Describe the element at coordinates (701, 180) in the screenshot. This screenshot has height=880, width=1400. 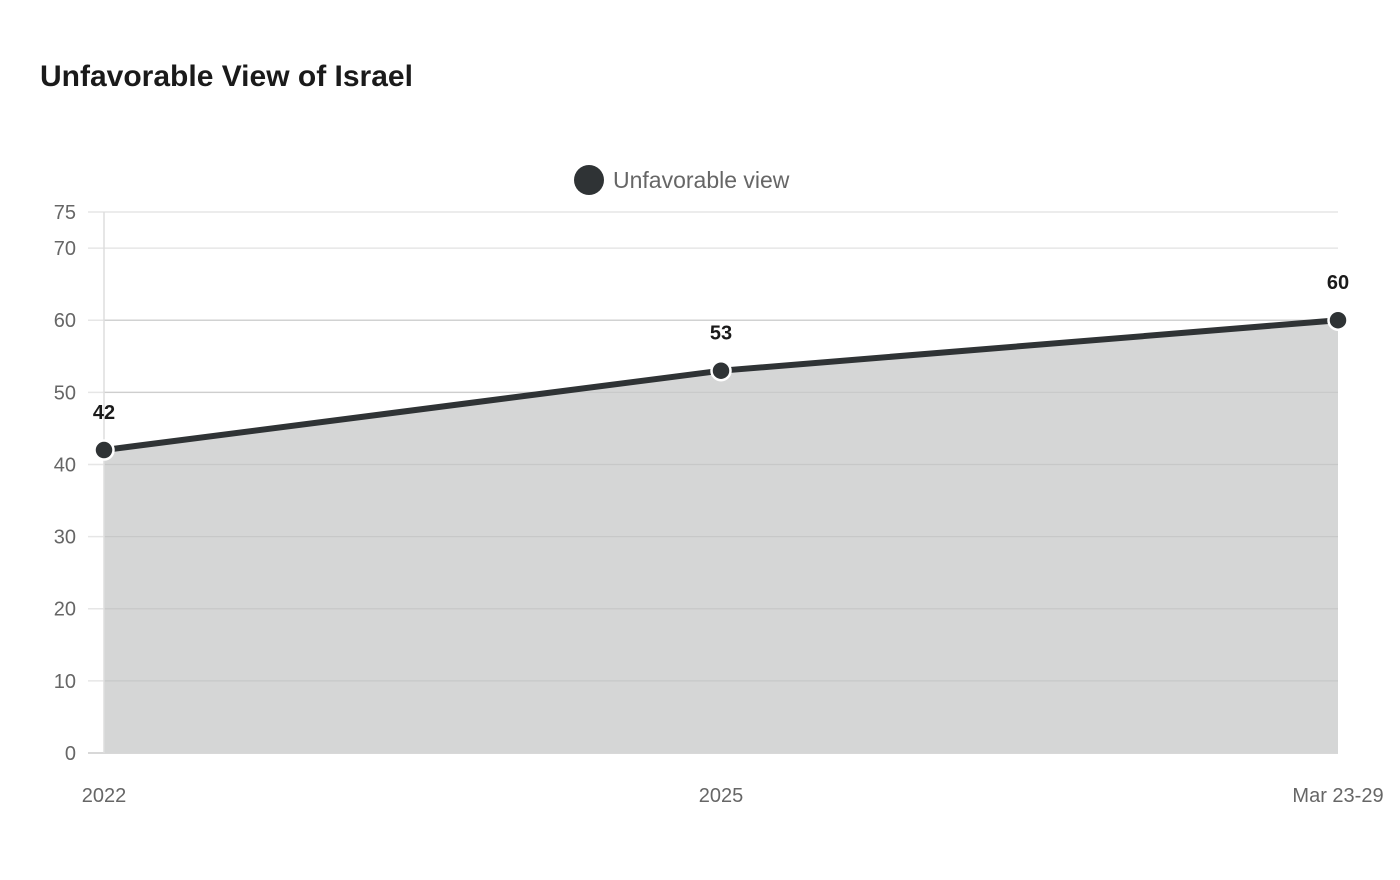
I see `legend-label: Unfavorable view` at that location.